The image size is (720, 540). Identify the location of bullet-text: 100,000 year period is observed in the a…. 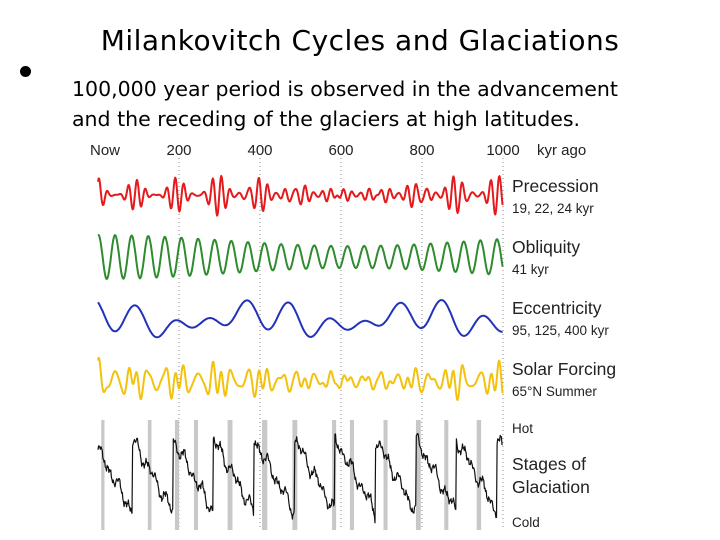
(382, 104).